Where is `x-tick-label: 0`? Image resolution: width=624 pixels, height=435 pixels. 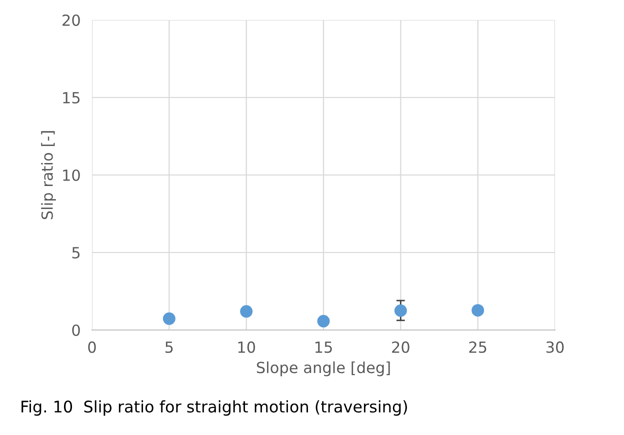
x-tick-label: 0 is located at coordinates (92, 347).